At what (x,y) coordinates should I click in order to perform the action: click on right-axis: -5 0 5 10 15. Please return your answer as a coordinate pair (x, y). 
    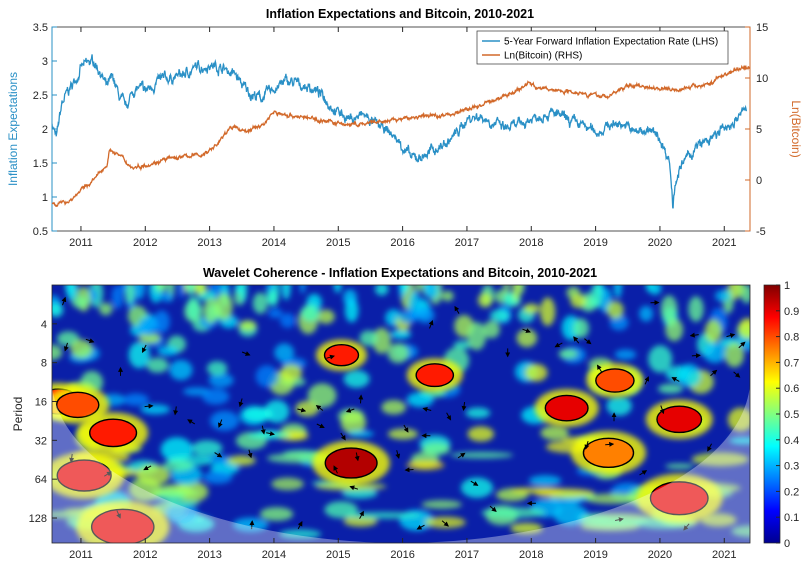
    Looking at the image, I should click on (756, 130).